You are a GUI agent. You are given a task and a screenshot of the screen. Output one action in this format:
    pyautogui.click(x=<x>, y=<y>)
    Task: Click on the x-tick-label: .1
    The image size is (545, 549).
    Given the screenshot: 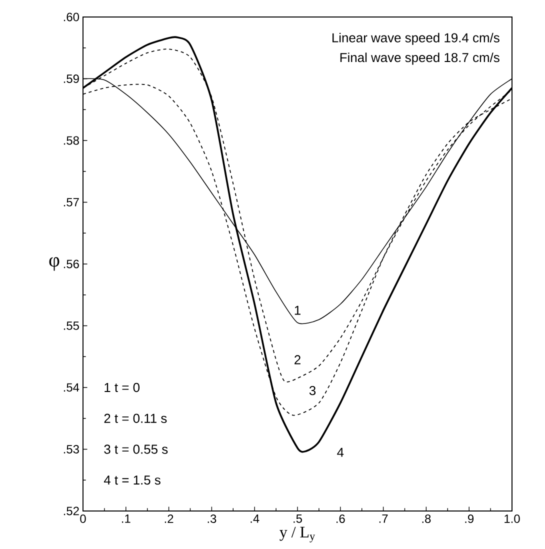 What is the action you would take?
    pyautogui.click(x=126, y=518)
    